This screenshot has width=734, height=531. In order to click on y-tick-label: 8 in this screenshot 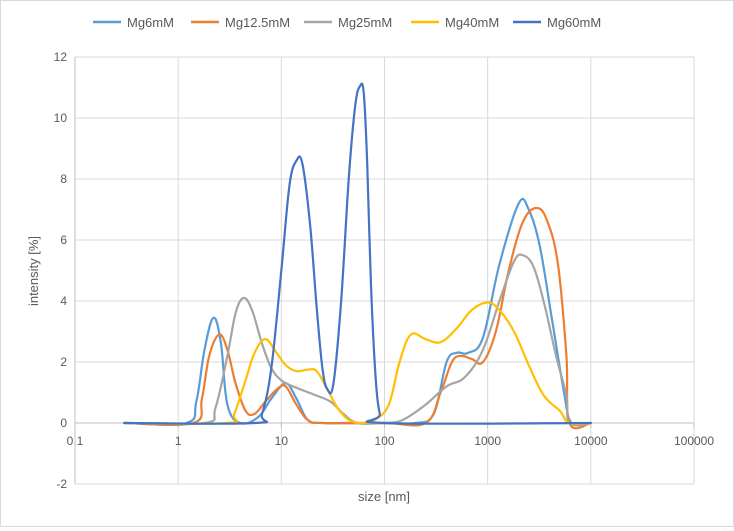, I will do `click(63, 179)`.